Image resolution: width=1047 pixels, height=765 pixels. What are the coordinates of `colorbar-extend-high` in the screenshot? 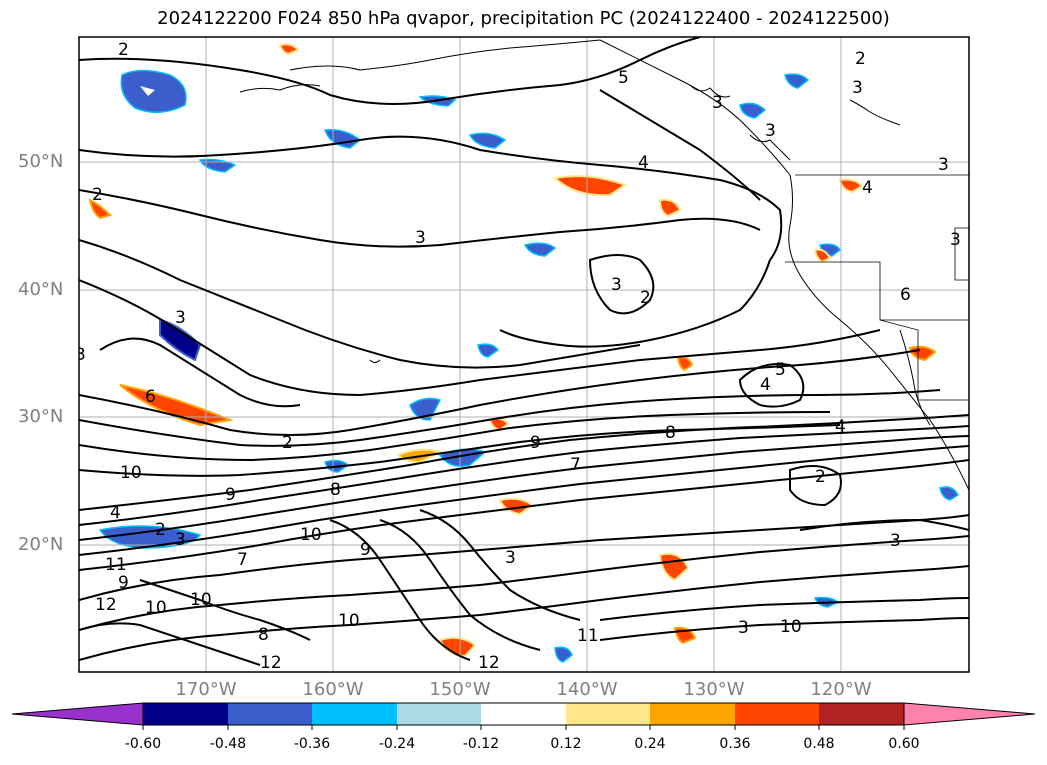 It's located at (969, 714).